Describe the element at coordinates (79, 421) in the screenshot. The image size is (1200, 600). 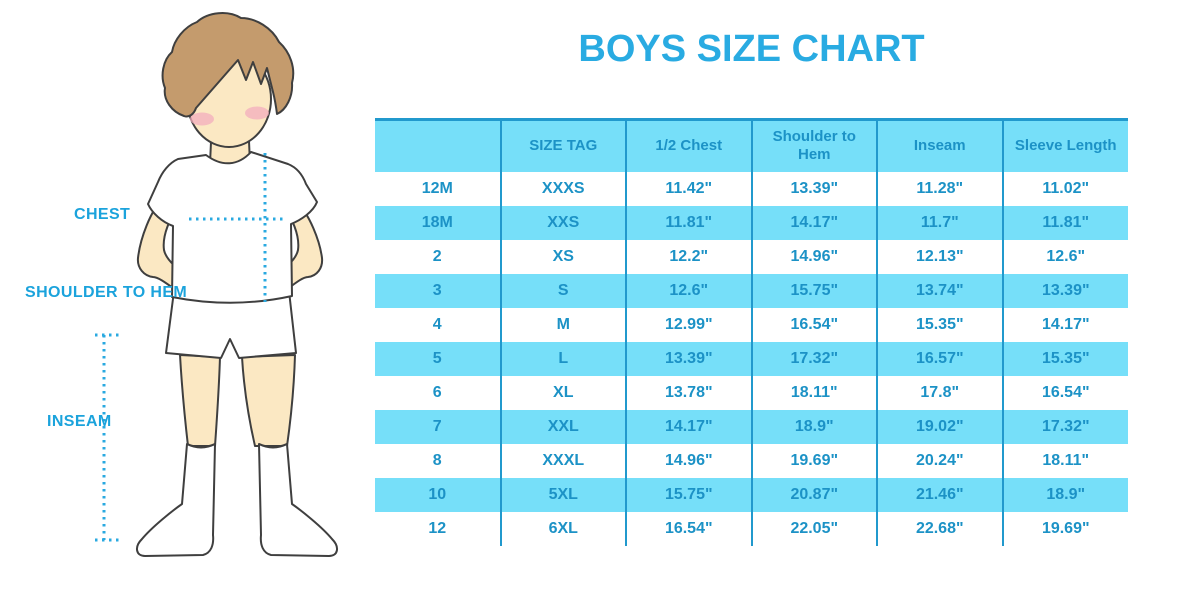
I see `inseam-label: INSEAM` at that location.